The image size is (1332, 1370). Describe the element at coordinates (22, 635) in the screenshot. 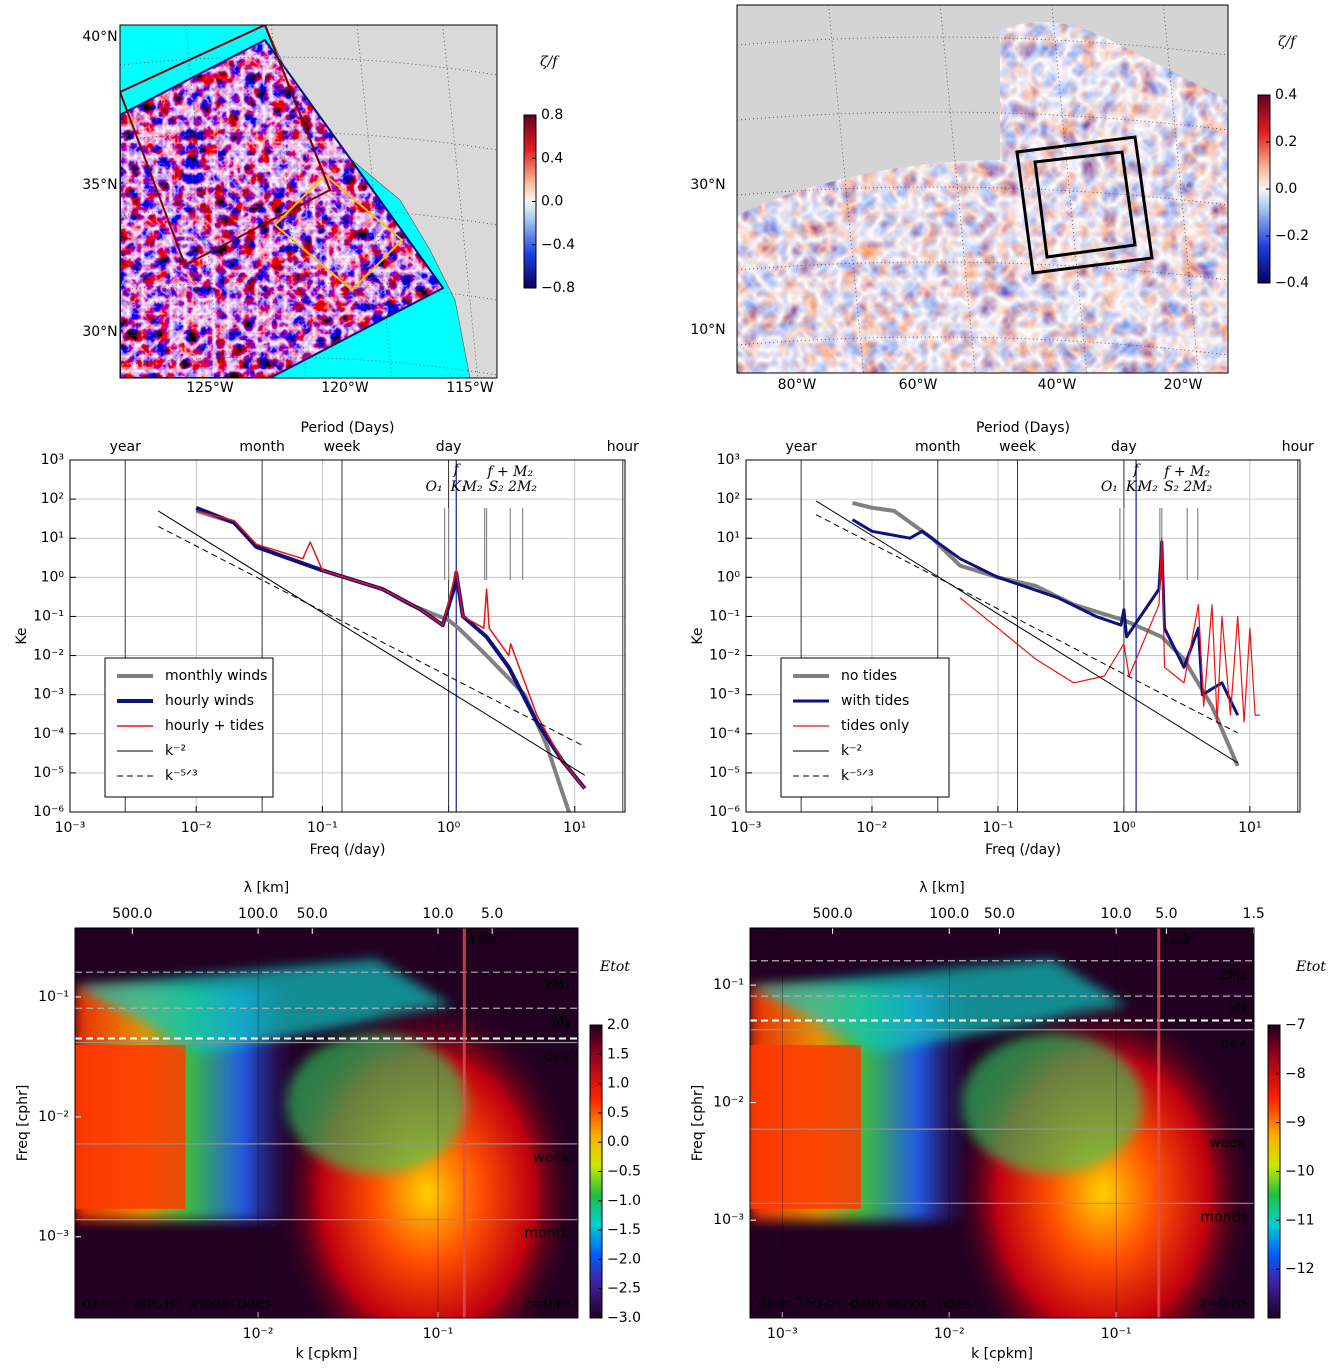

I see `y-axis-label: Ke` at that location.